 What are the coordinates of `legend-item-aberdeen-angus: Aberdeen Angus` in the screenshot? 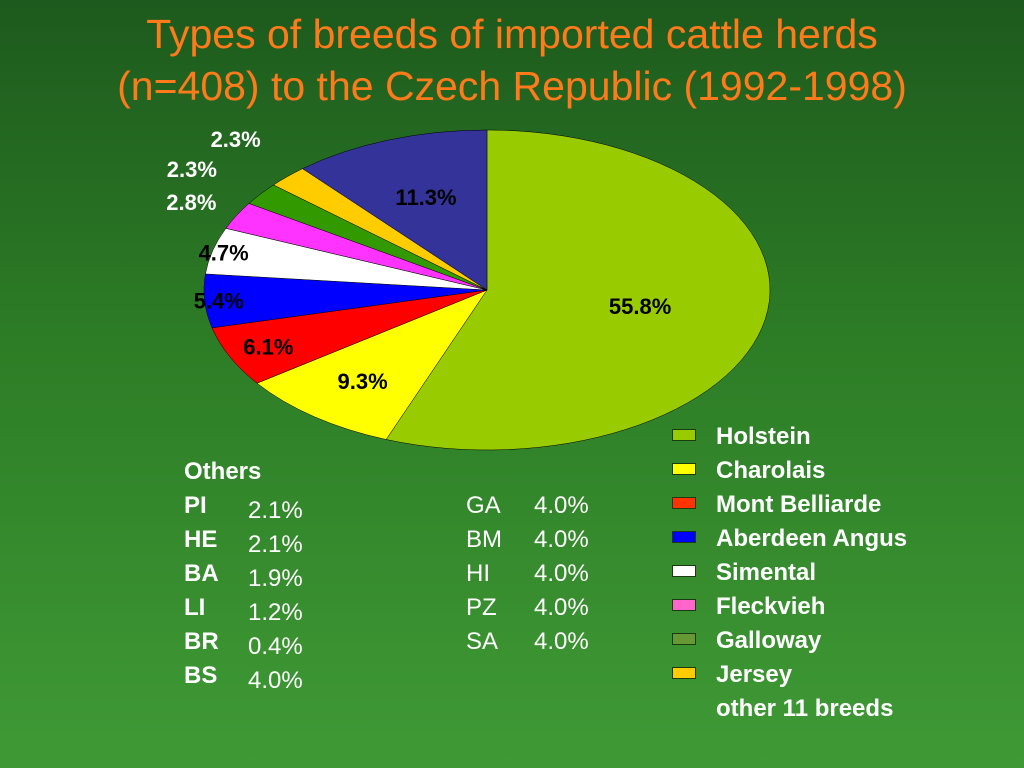 It's located at (832, 543).